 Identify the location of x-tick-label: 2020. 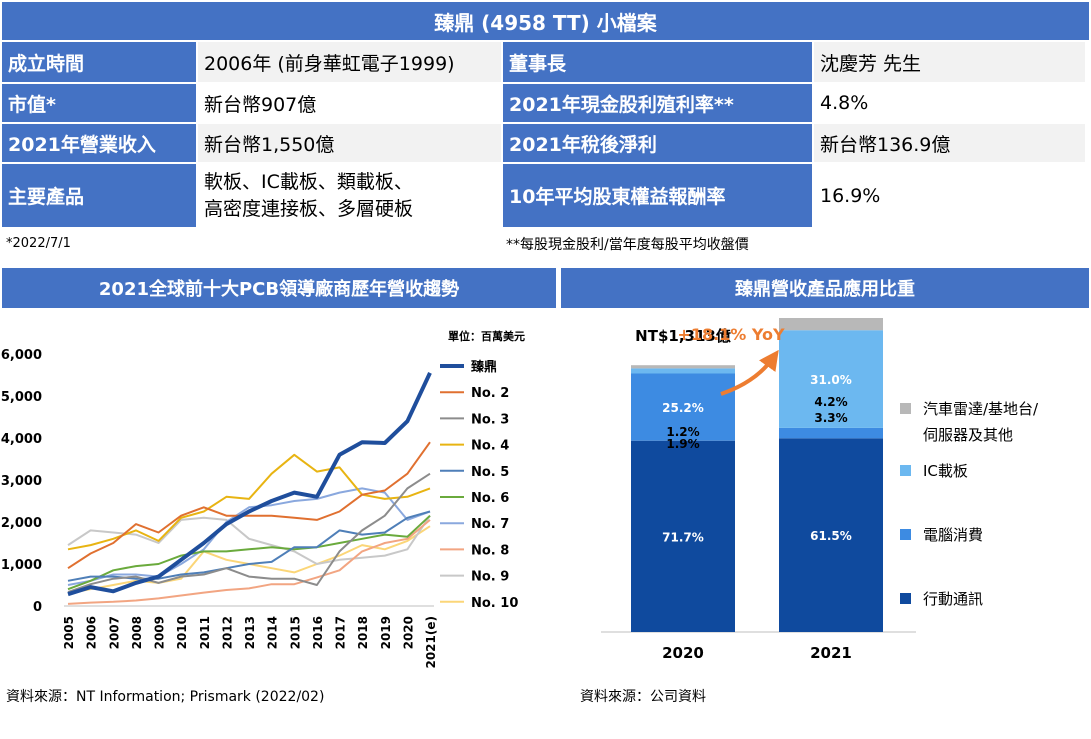
(408, 632).